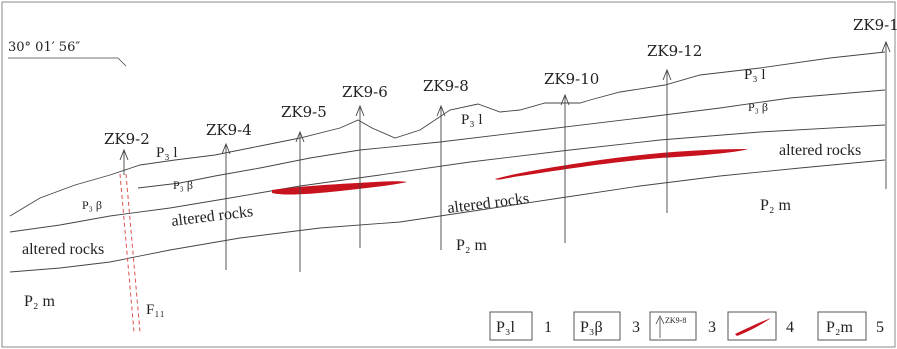 The height and width of the screenshot is (349, 897). Describe the element at coordinates (212, 216) in the screenshot. I see `label-altered-mid-west: altered rocks` at that location.